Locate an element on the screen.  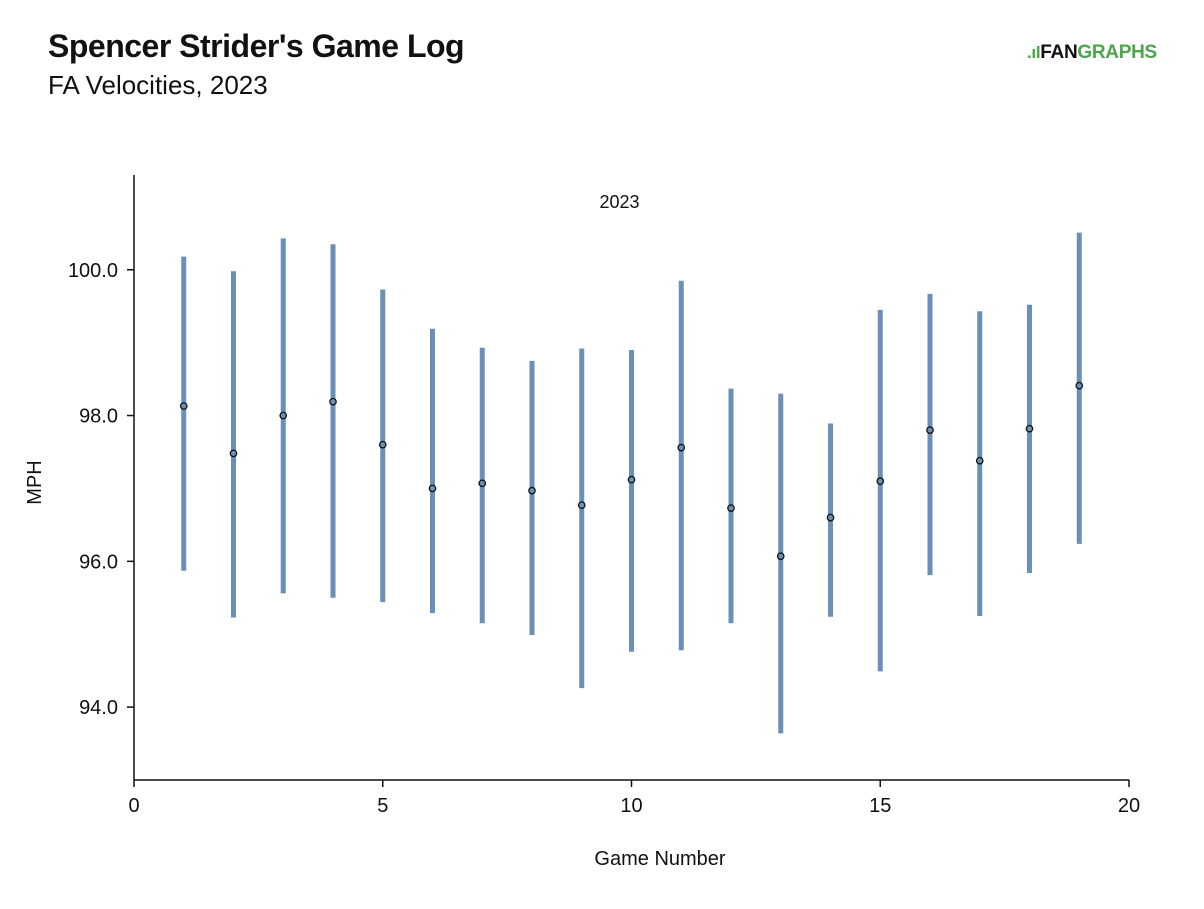
x-tick-label: 10 is located at coordinates (631, 806).